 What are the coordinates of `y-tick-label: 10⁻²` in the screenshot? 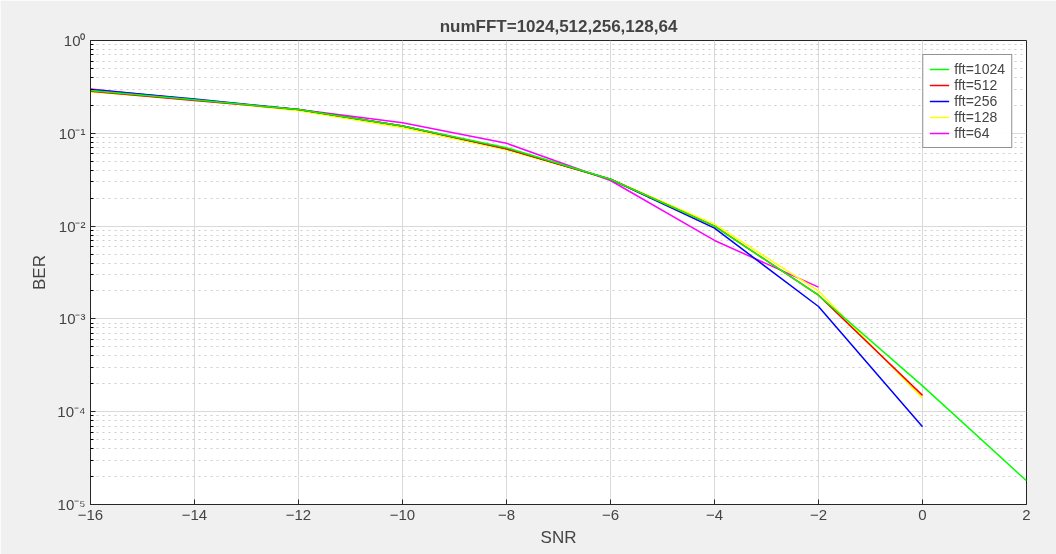 It's located at (72, 226).